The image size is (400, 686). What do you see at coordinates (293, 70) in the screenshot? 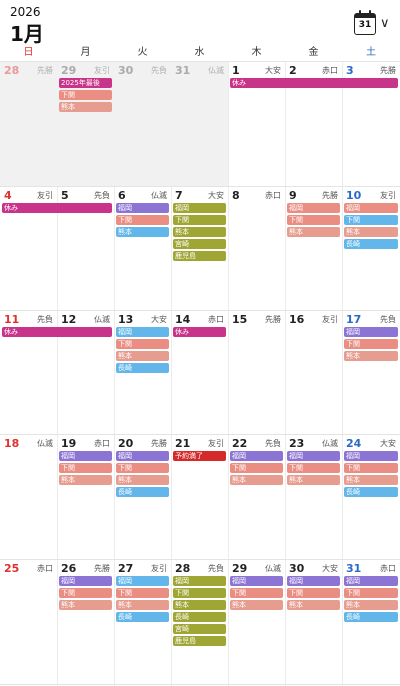
I see `day-number: 2` at bounding box center [293, 70].